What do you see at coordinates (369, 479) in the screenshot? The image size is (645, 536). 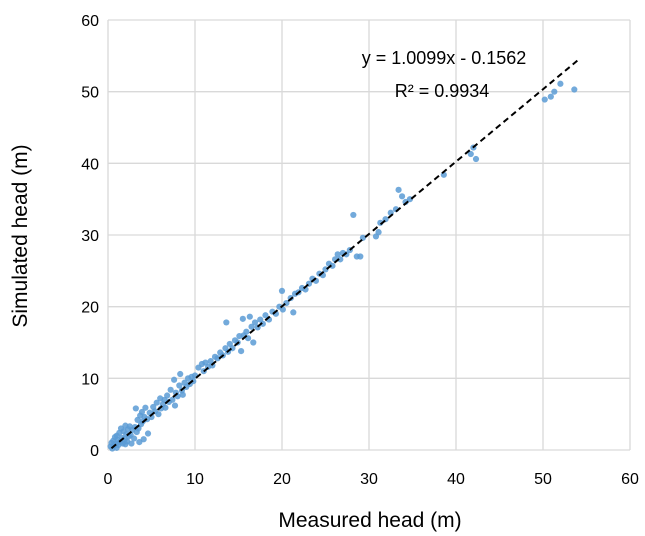 I see `x-tick-label: 30` at bounding box center [369, 479].